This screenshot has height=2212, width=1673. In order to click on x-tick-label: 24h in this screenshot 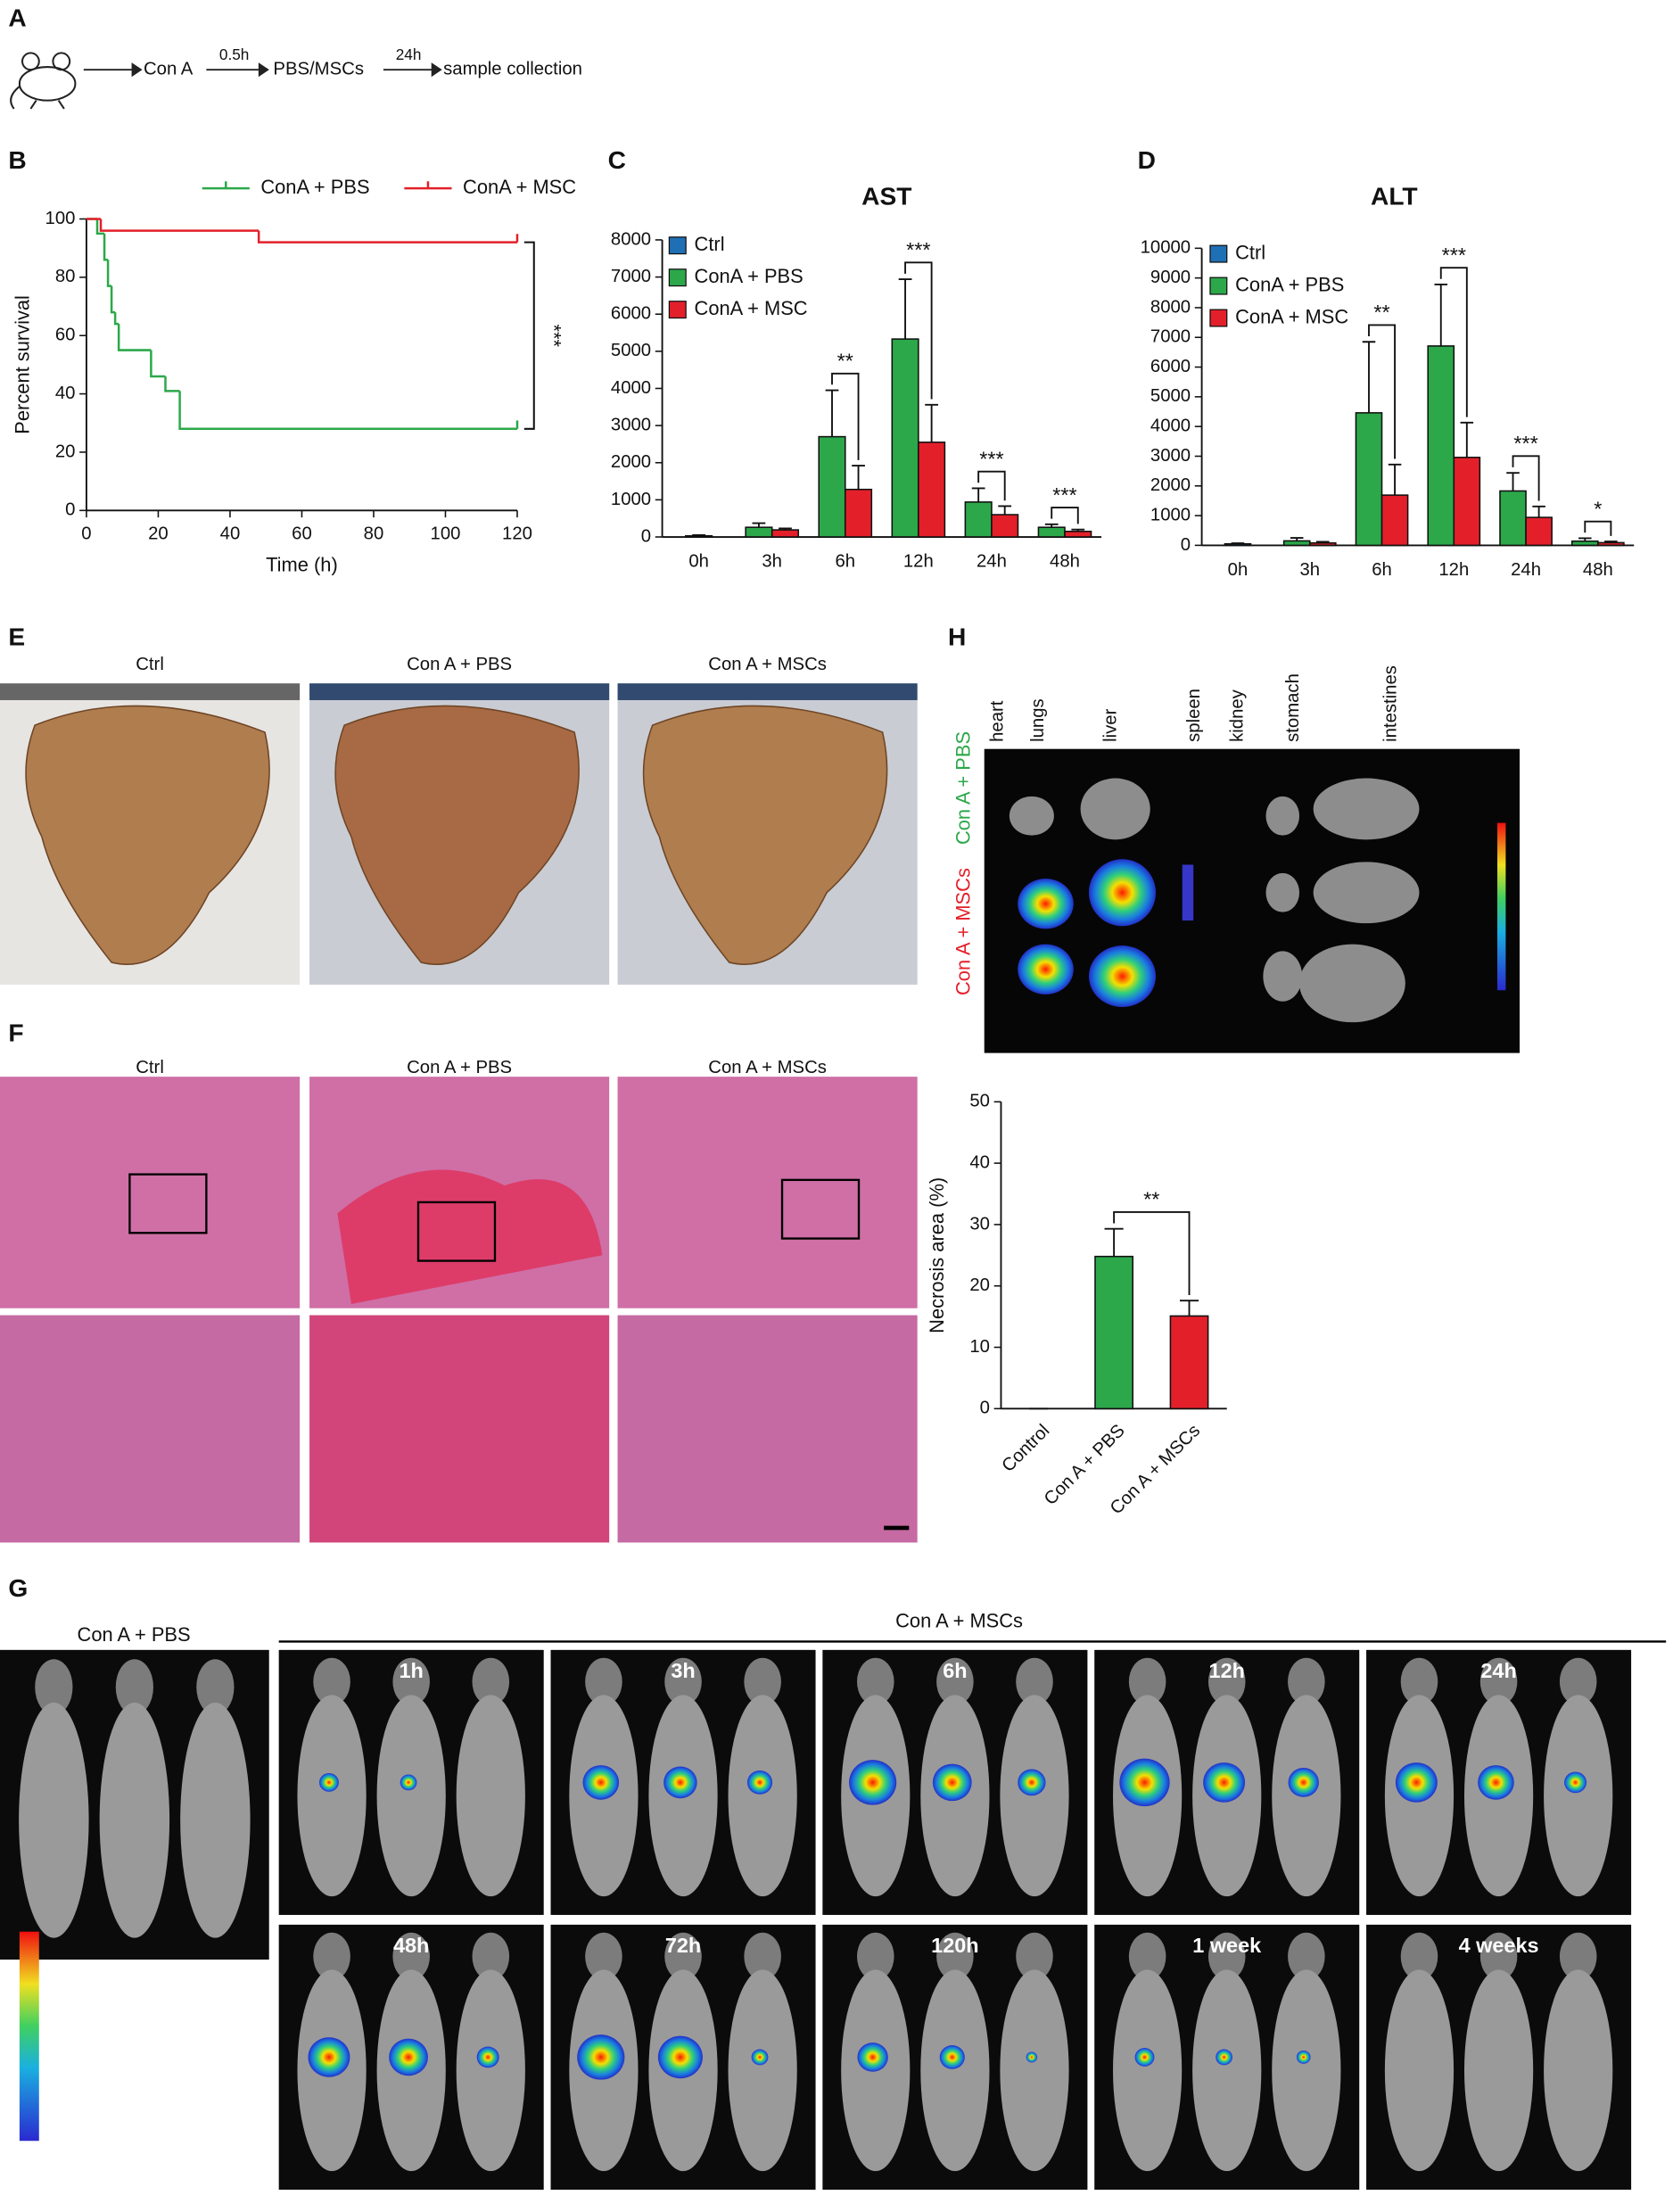, I will do `click(992, 562)`.